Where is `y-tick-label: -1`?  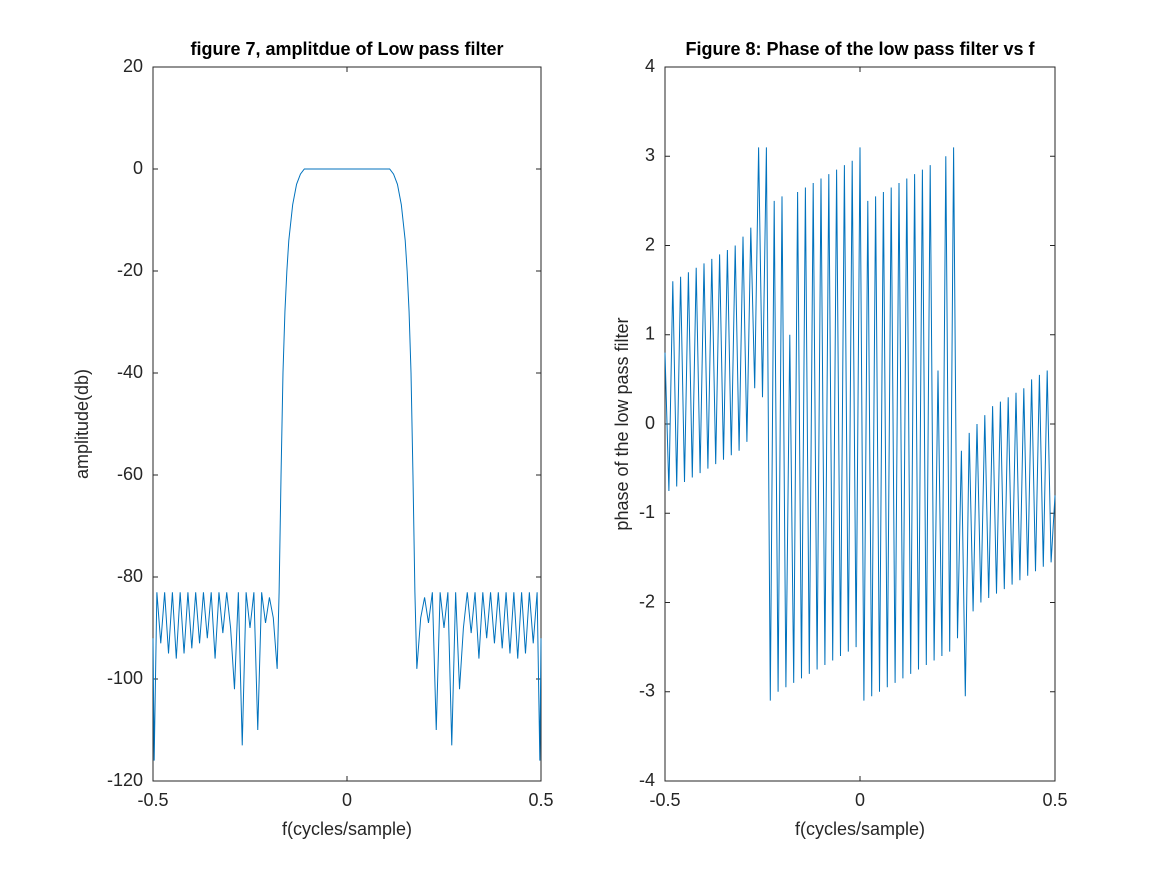 y-tick-label: -1 is located at coordinates (647, 512).